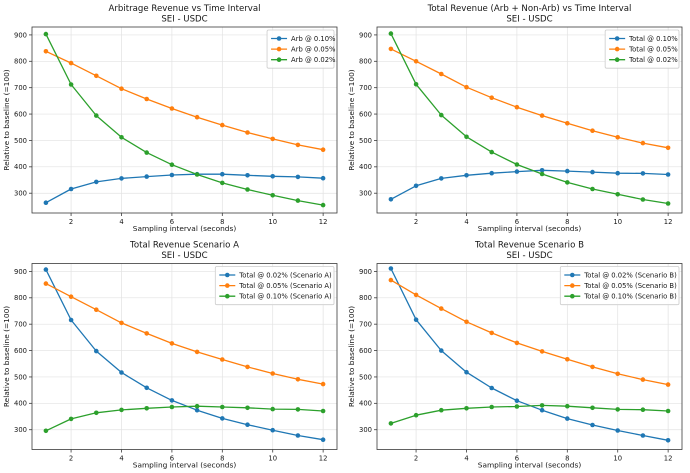  I want to click on legend: Arb @ 0.10% Arb @ 0.05% Arb @ 0.02%, so click(301, 49).